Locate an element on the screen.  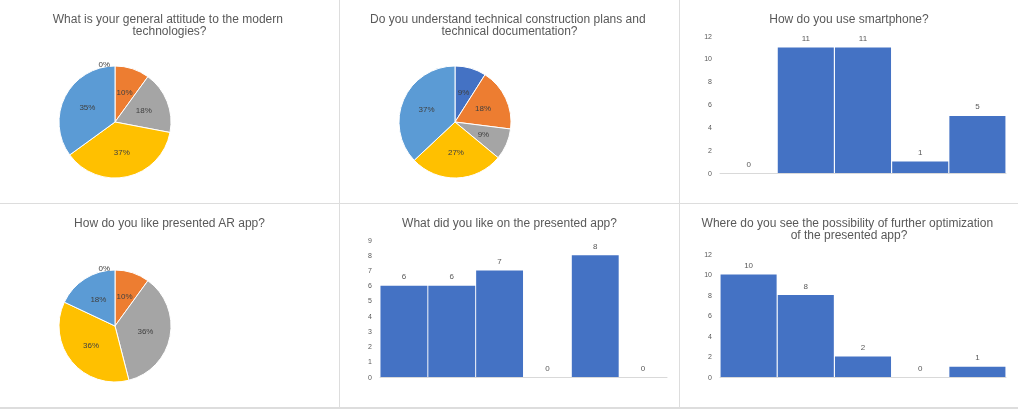
data-label: 10 is located at coordinates (749, 265).